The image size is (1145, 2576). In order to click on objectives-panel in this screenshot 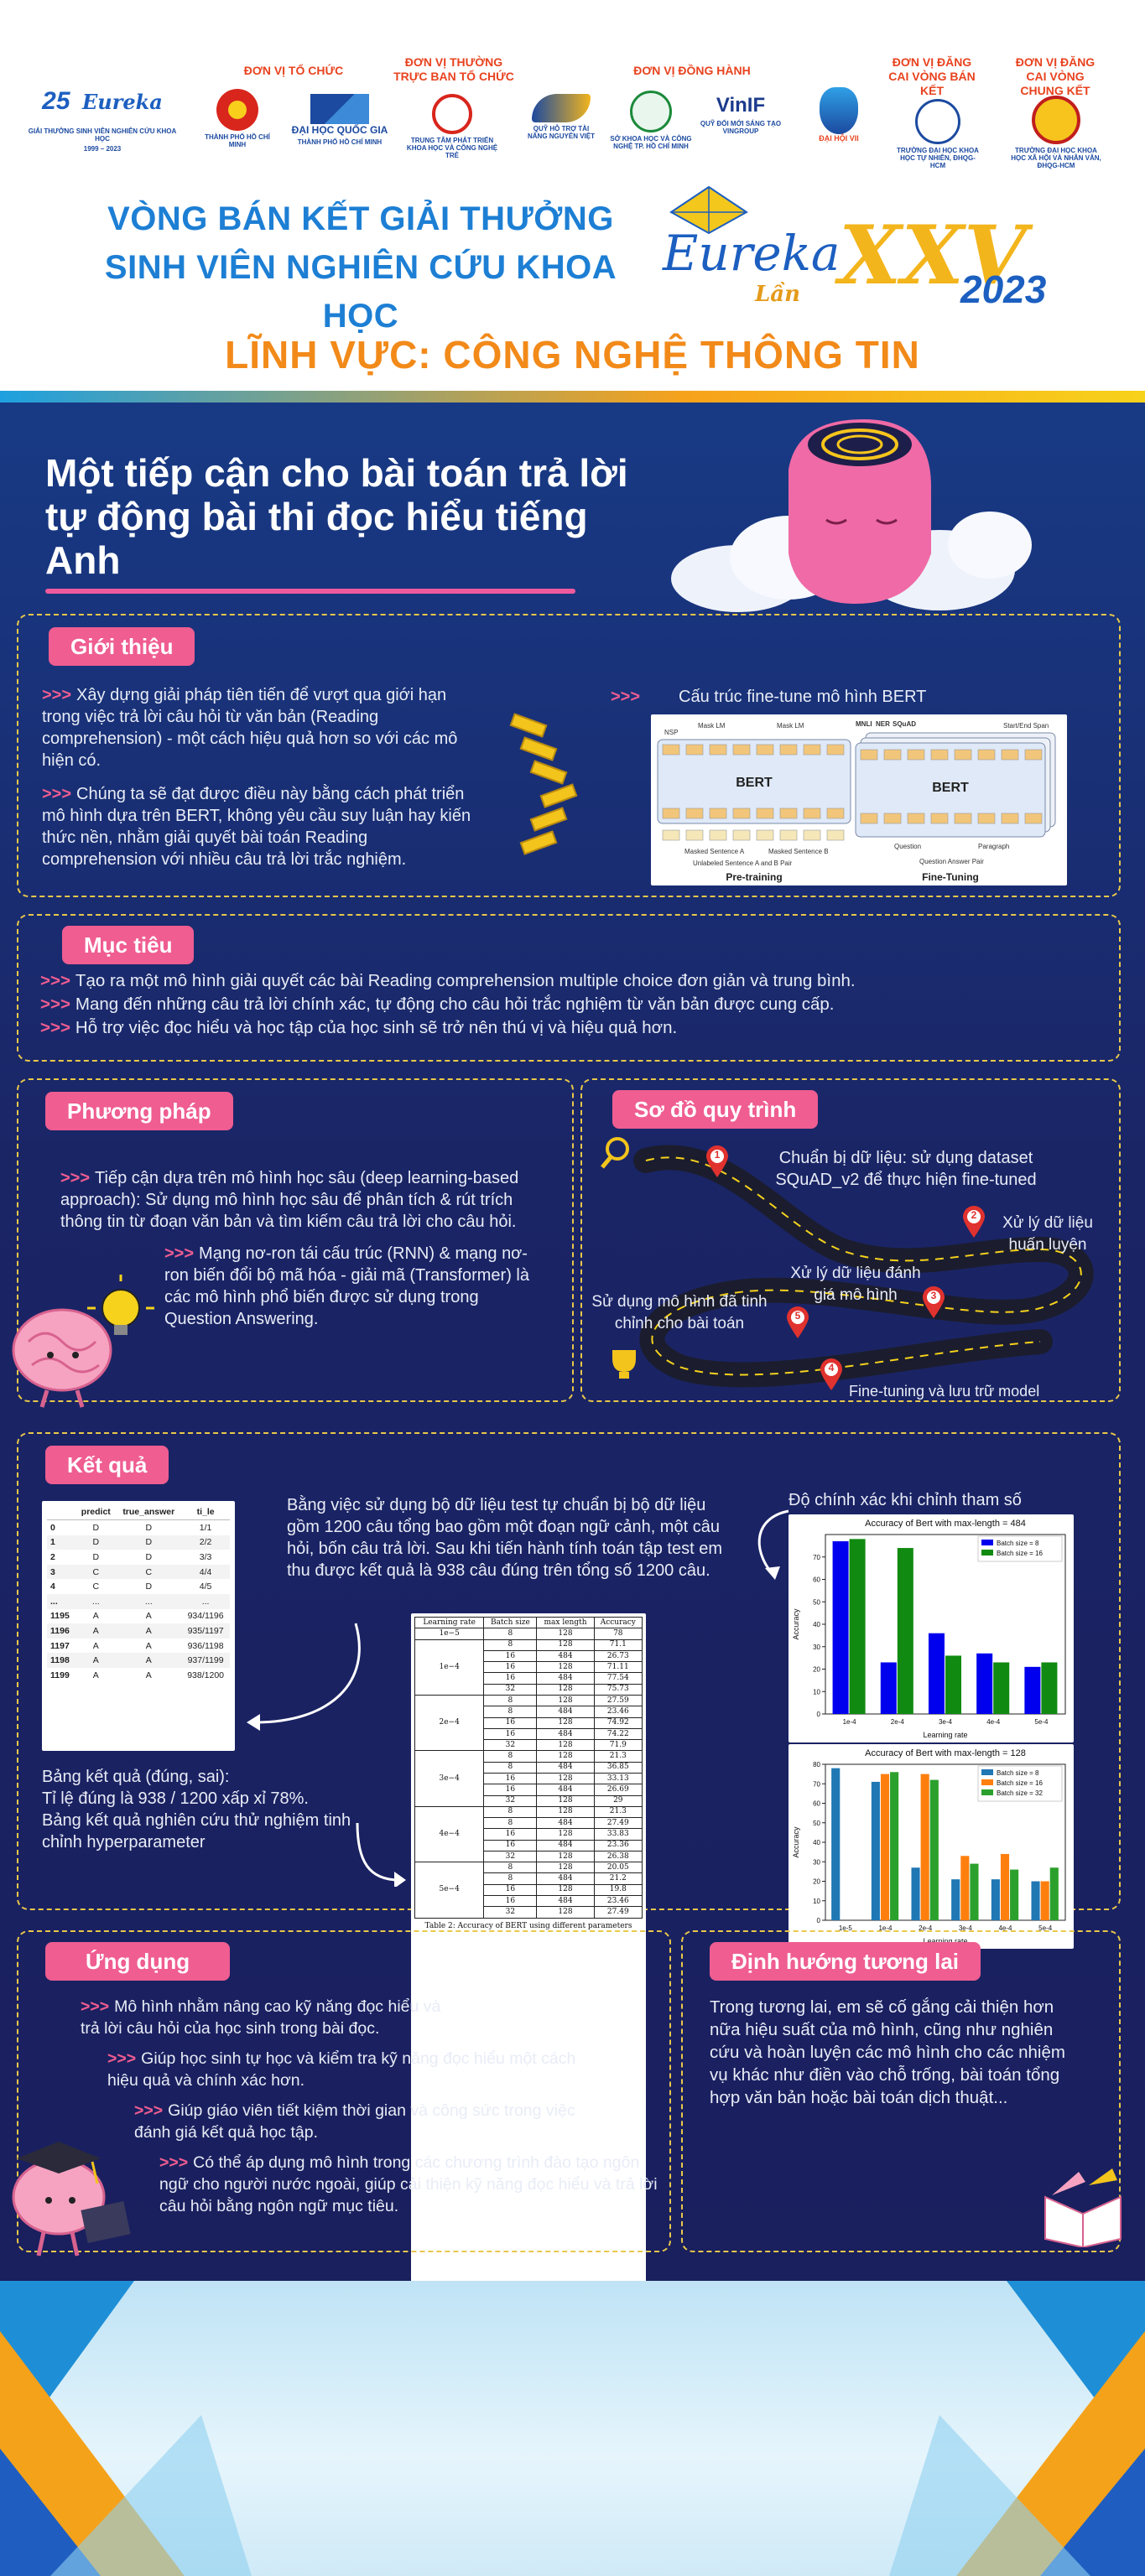, I will do `click(569, 988)`.